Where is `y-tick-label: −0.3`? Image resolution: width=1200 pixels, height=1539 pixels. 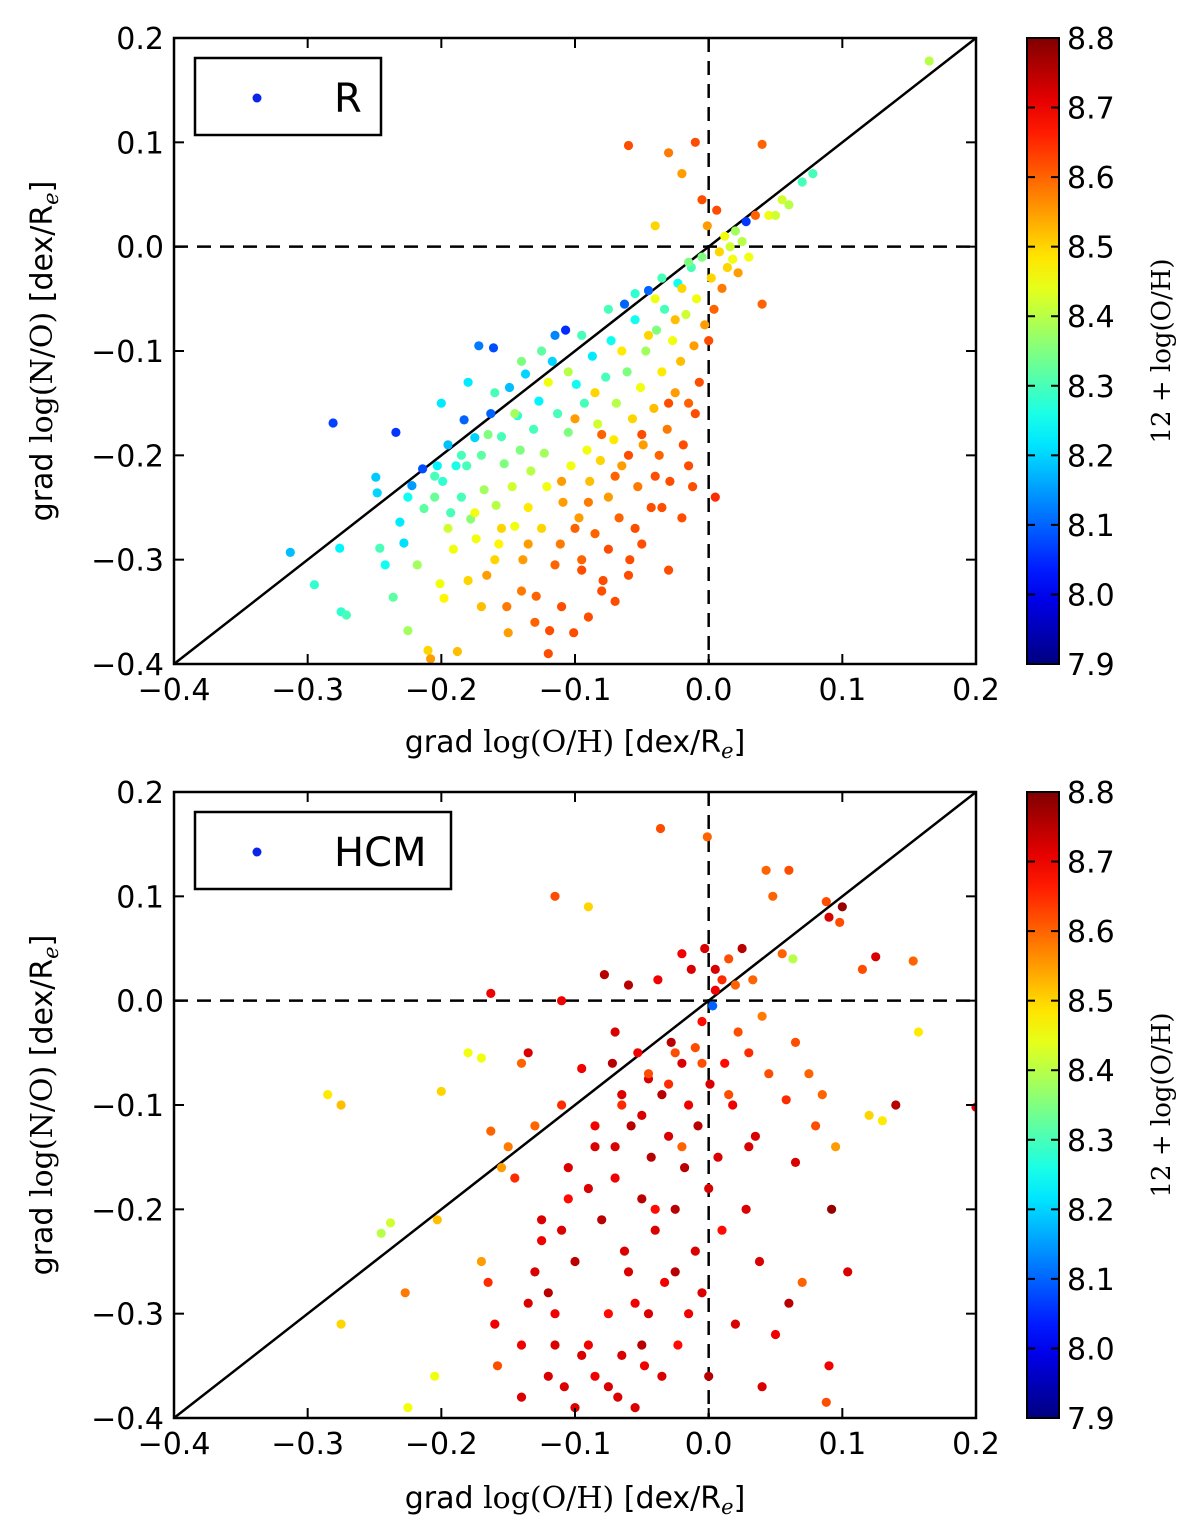
y-tick-label: −0.3 is located at coordinates (127, 1315).